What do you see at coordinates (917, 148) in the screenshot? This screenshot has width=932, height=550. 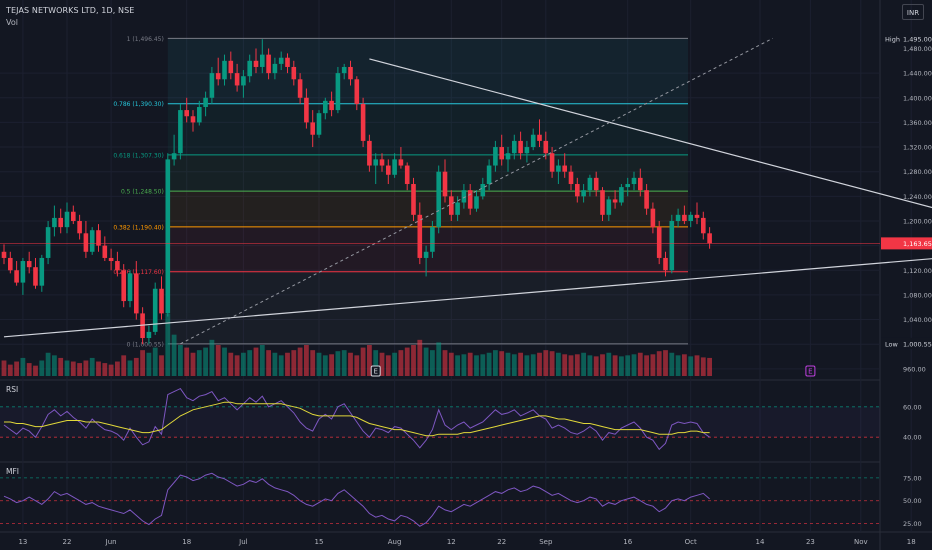 I see `price-tick-label: 1,320.00` at bounding box center [917, 148].